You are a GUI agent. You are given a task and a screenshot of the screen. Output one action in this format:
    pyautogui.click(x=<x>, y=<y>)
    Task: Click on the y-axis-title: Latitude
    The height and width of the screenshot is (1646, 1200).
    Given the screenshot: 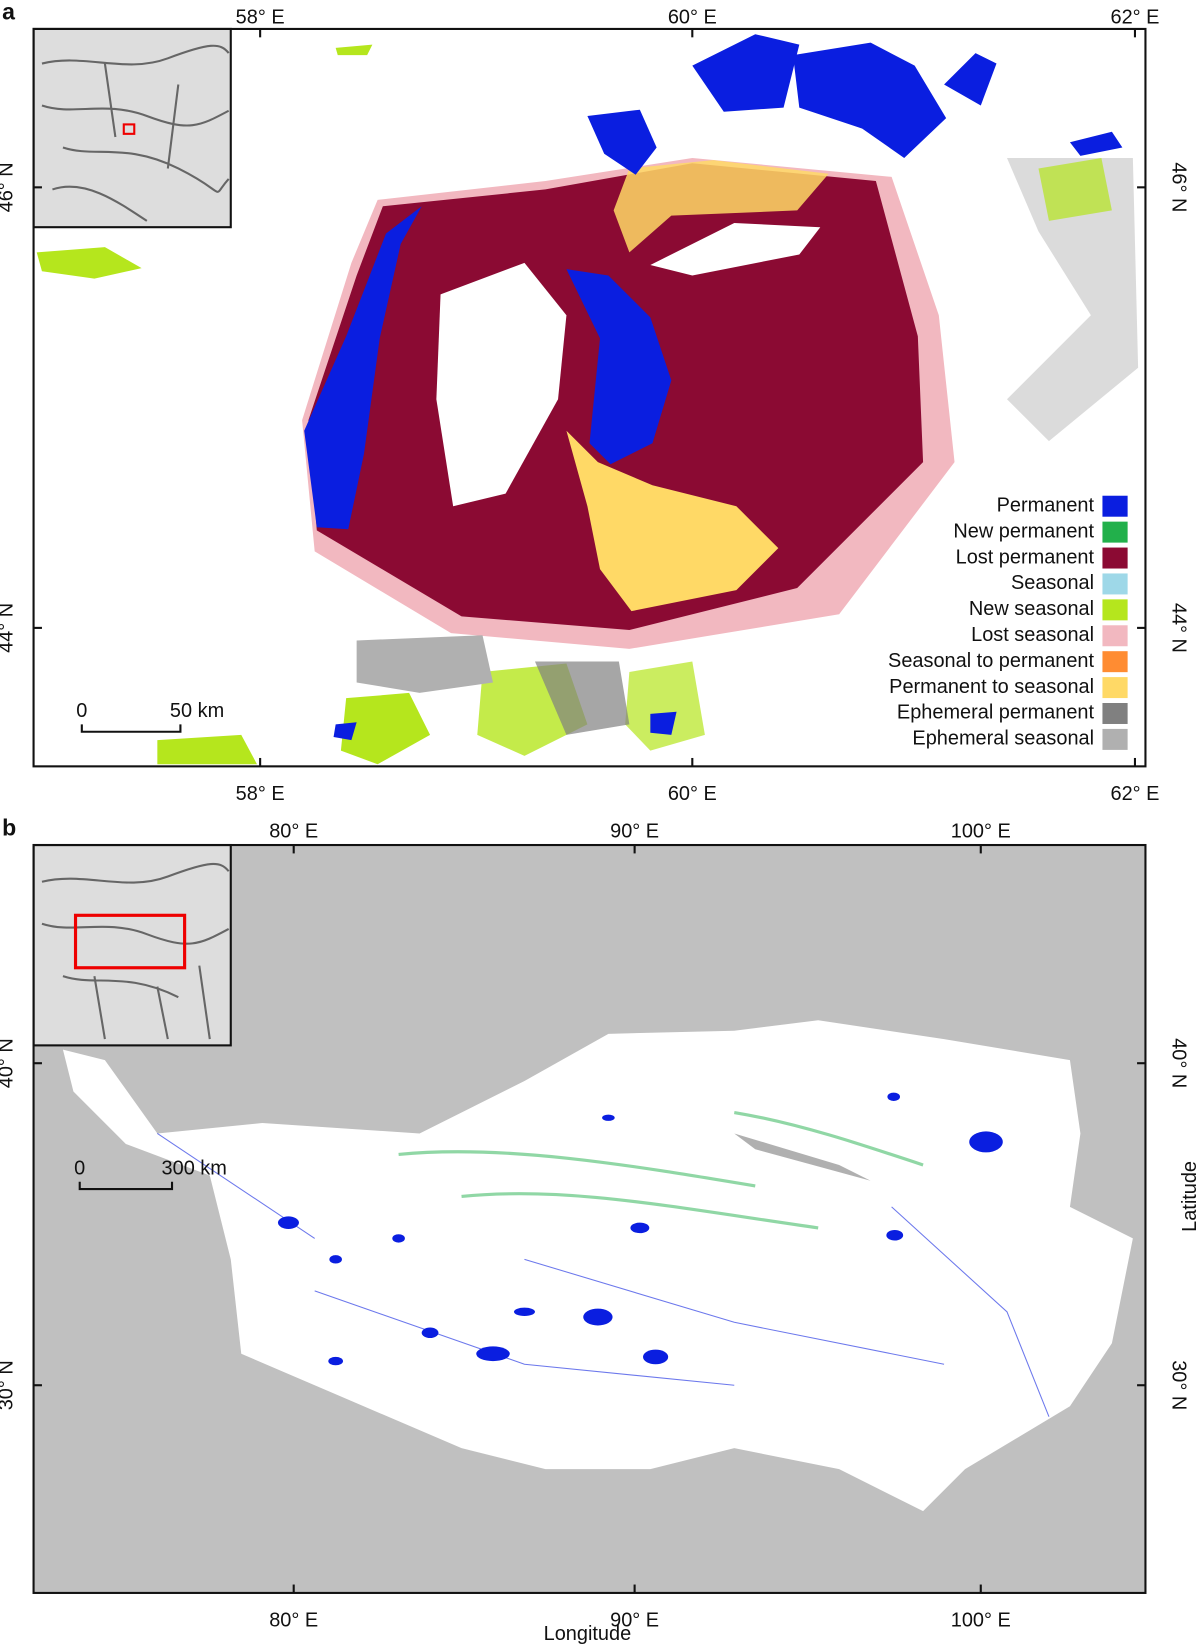 What is the action you would take?
    pyautogui.click(x=1189, y=1196)
    